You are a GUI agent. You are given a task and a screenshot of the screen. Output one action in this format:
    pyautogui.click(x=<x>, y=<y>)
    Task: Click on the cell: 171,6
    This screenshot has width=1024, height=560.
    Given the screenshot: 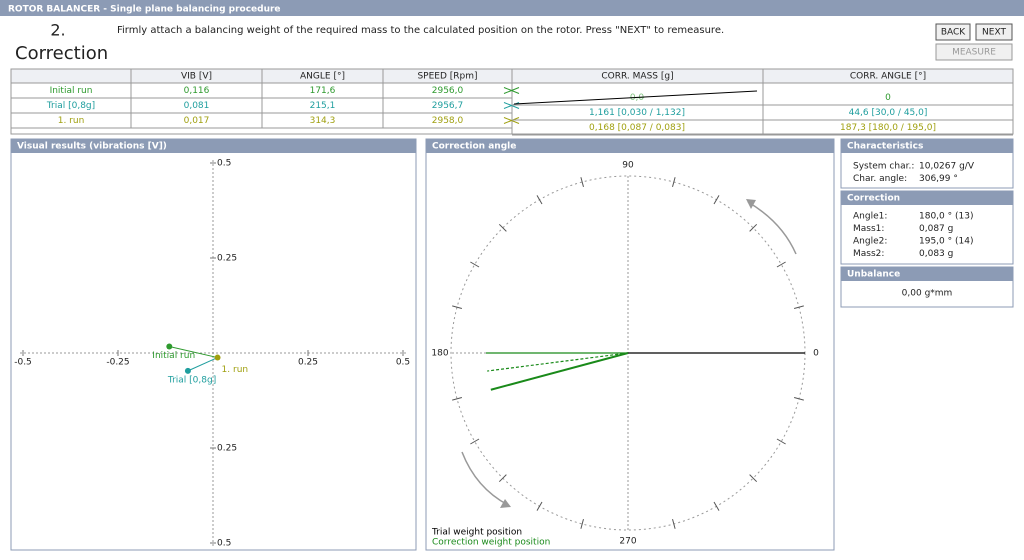 What is the action you would take?
    pyautogui.click(x=323, y=91)
    